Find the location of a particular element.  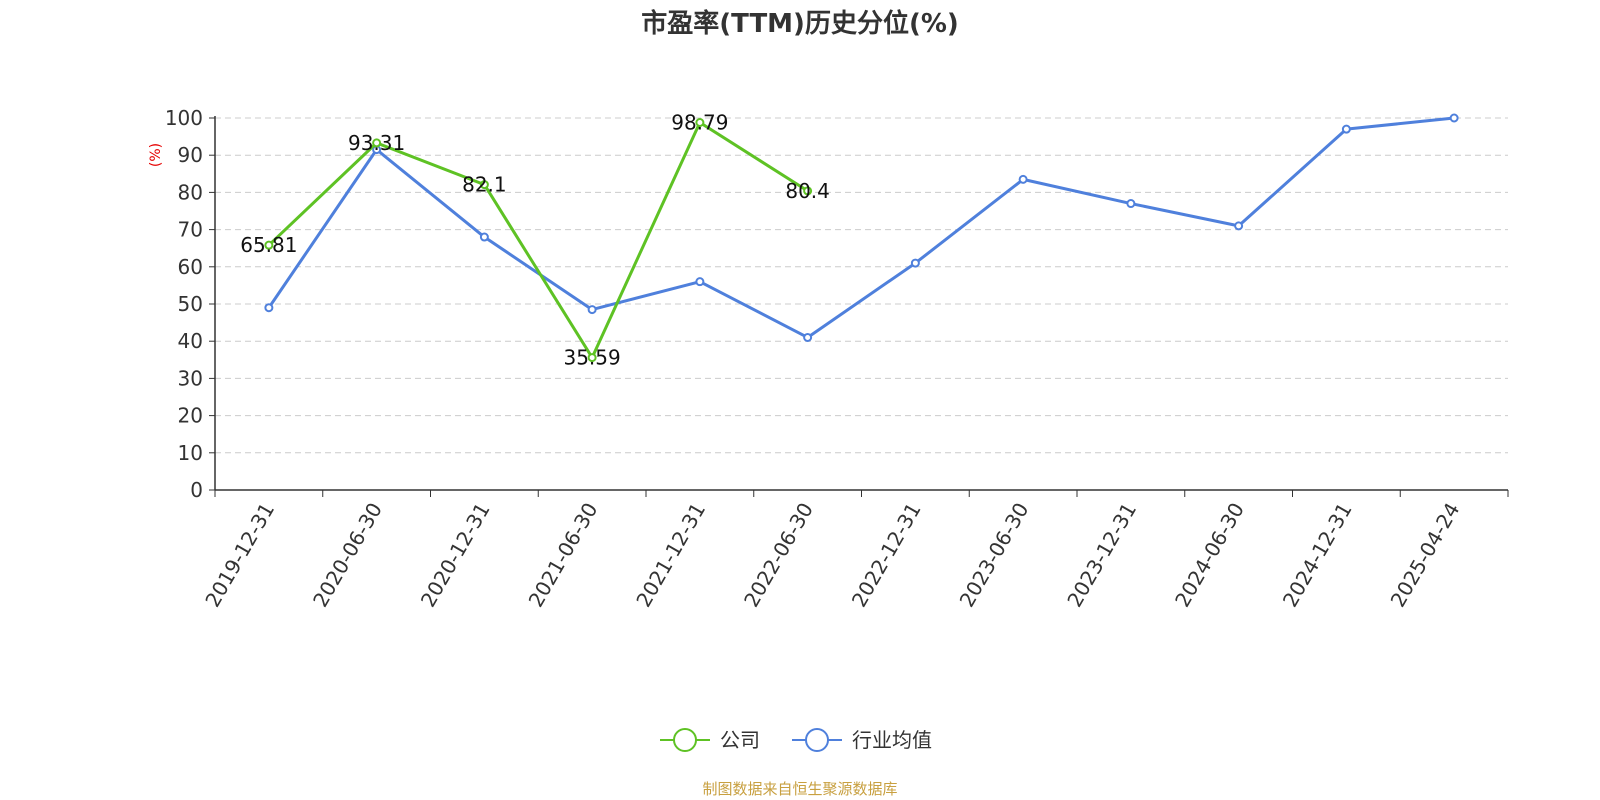

series-0: 65.81 93.31 82.1 35.59 98.79 80.4 is located at coordinates (535, 240).